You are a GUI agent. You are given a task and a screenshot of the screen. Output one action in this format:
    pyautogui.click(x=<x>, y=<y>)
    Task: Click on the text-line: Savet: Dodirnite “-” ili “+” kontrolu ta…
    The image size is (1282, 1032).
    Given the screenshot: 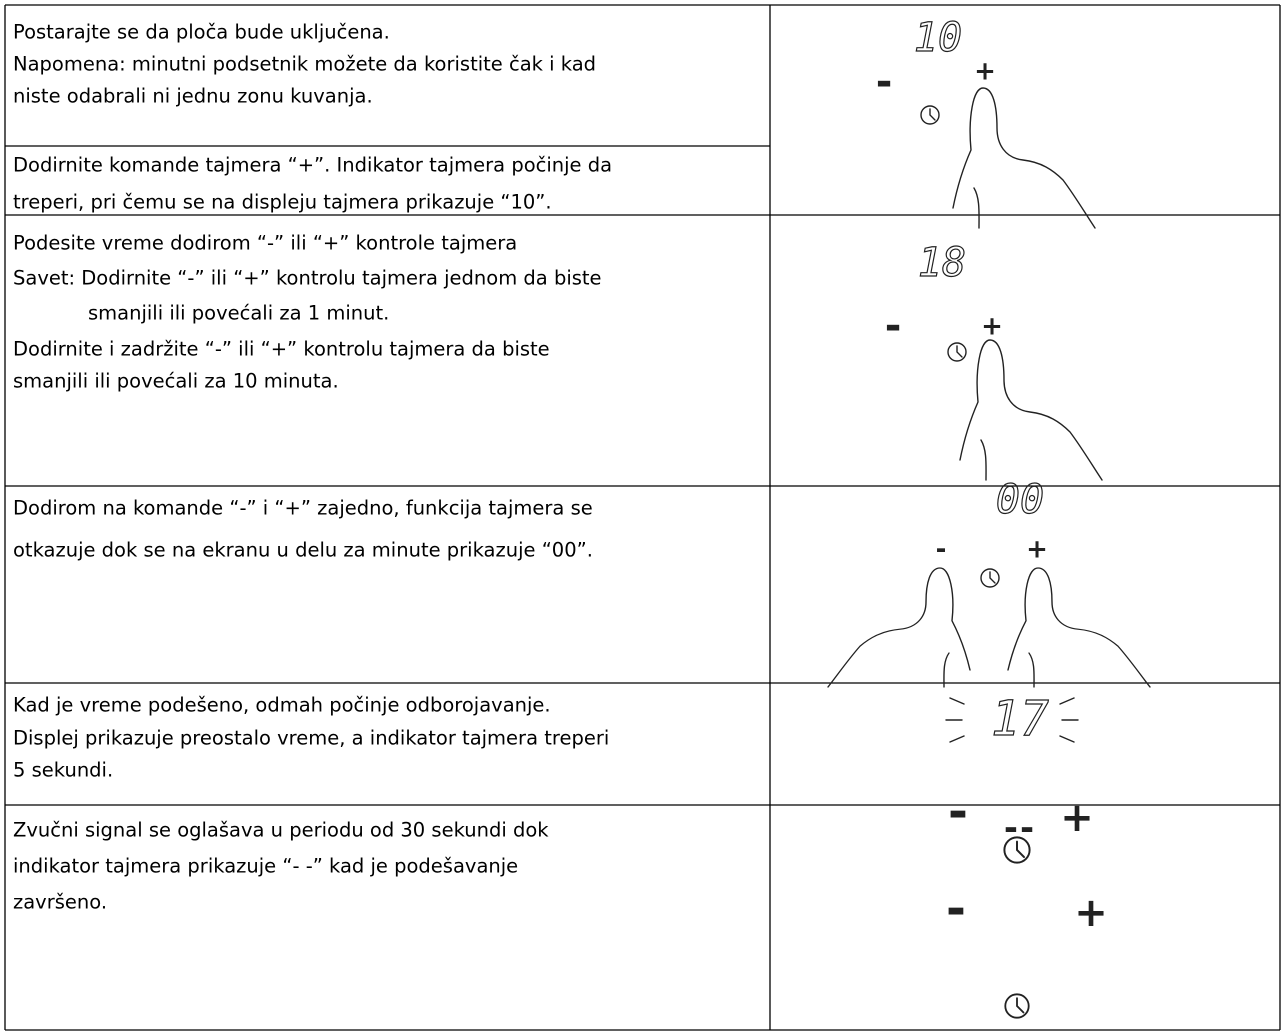 What is the action you would take?
    pyautogui.click(x=307, y=278)
    